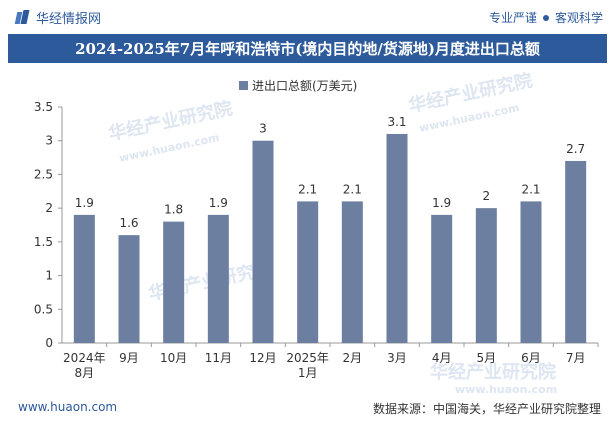  What do you see at coordinates (128, 223) in the screenshot?
I see `bar-value-label: 1.6` at bounding box center [128, 223].